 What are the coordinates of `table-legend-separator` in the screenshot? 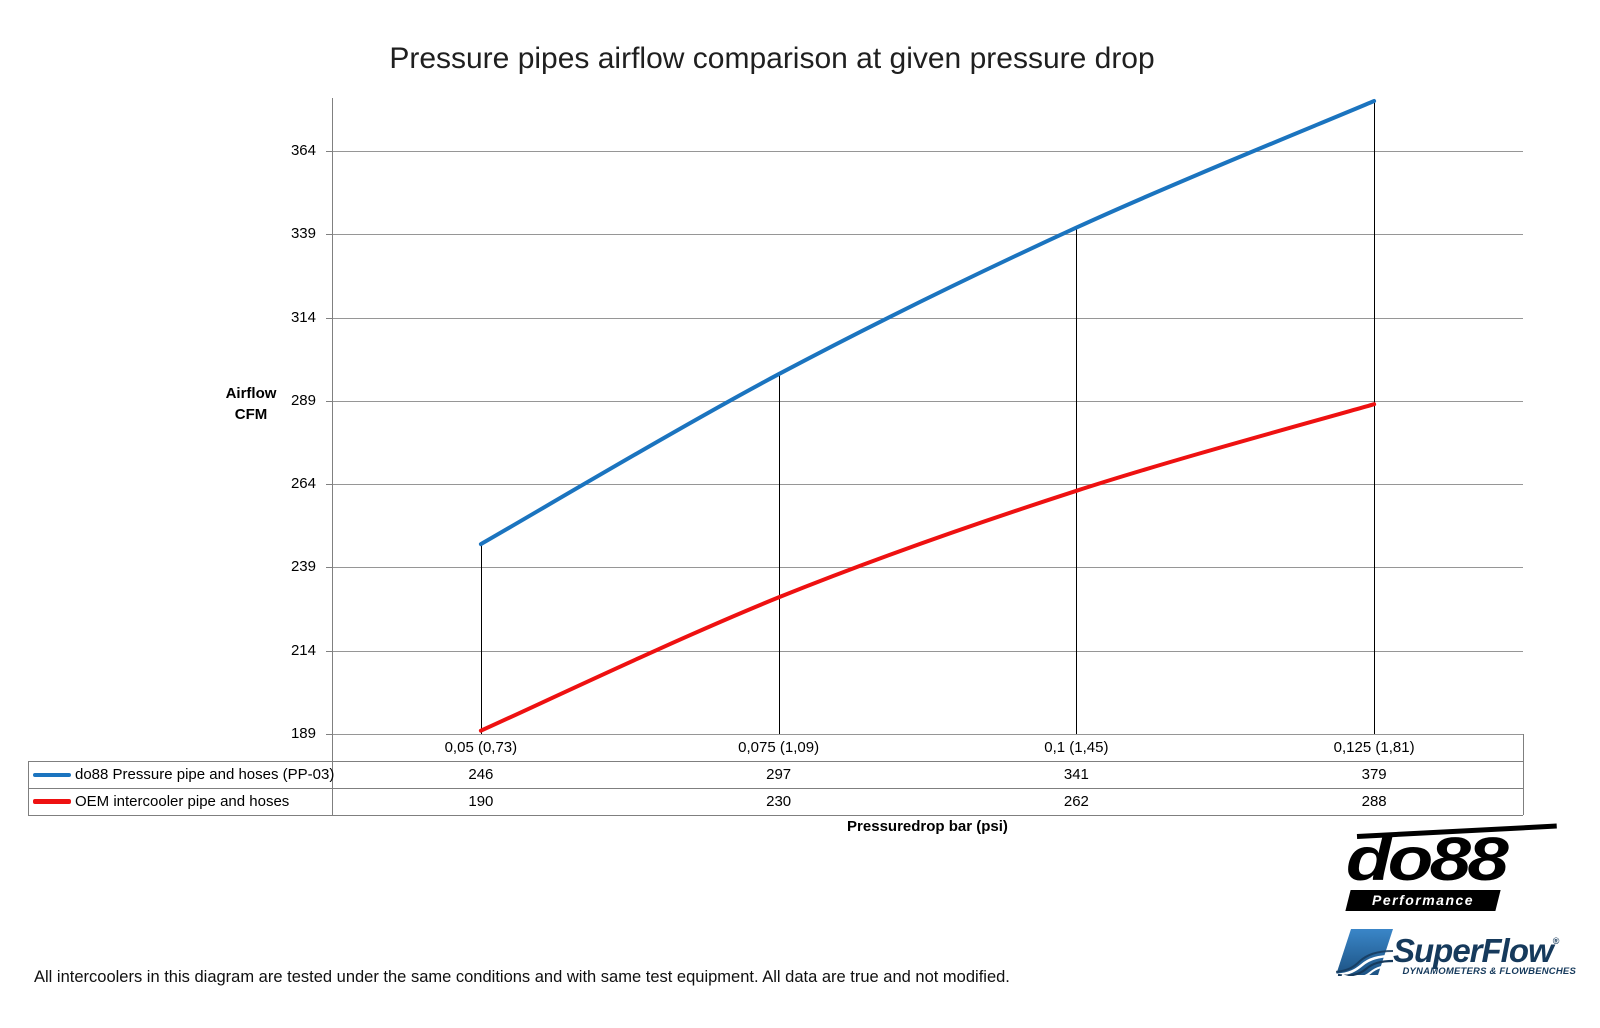 It's located at (332, 774).